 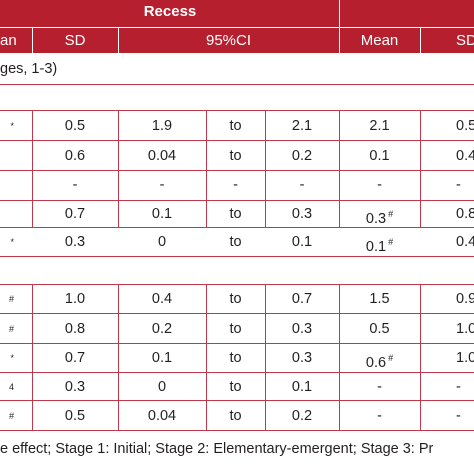 I want to click on header-sd: SD, so click(x=75, y=40).